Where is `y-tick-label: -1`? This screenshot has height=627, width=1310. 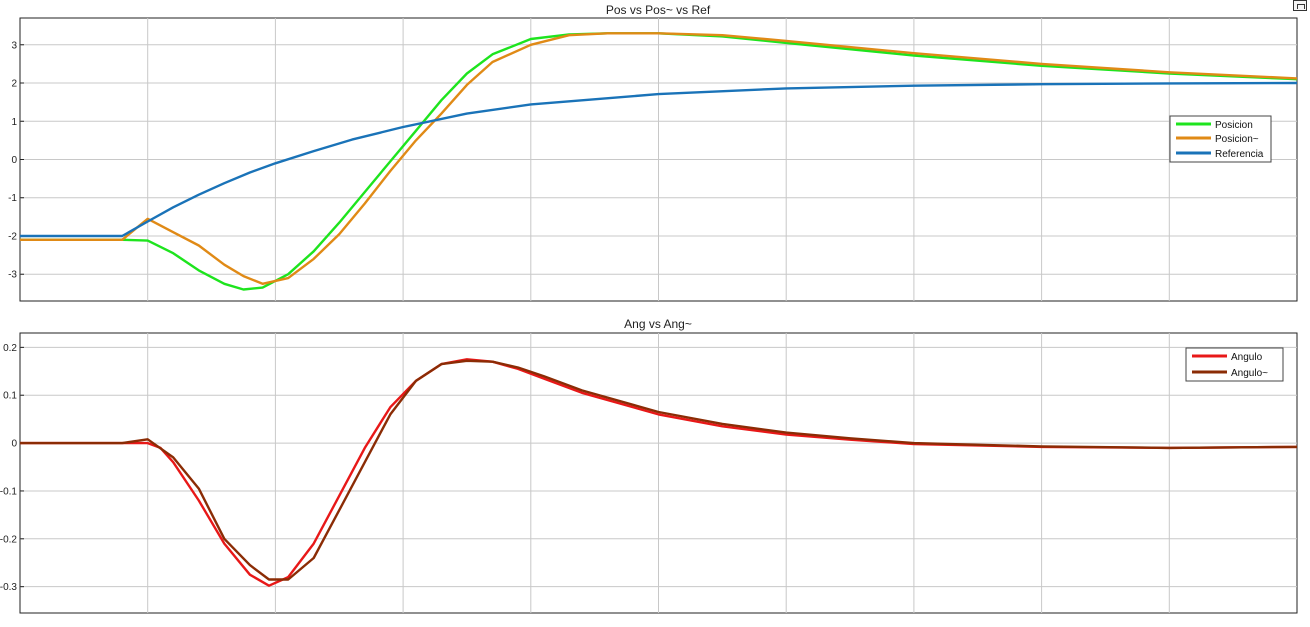
y-tick-label: -1 is located at coordinates (12, 198).